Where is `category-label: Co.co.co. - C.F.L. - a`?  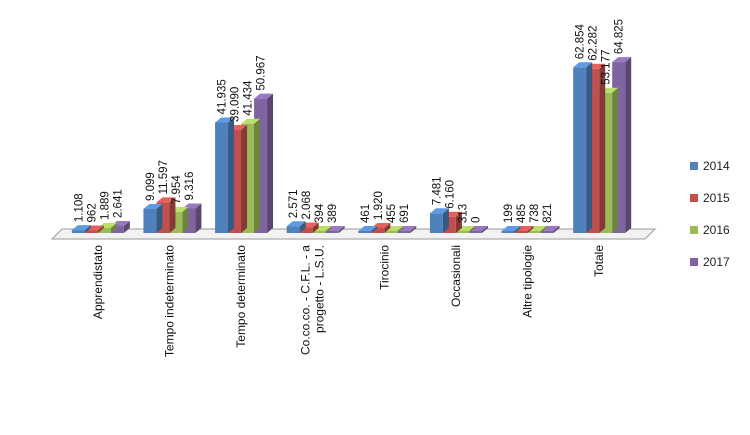 category-label: Co.co.co. - C.F.L. - a is located at coordinates (306, 300).